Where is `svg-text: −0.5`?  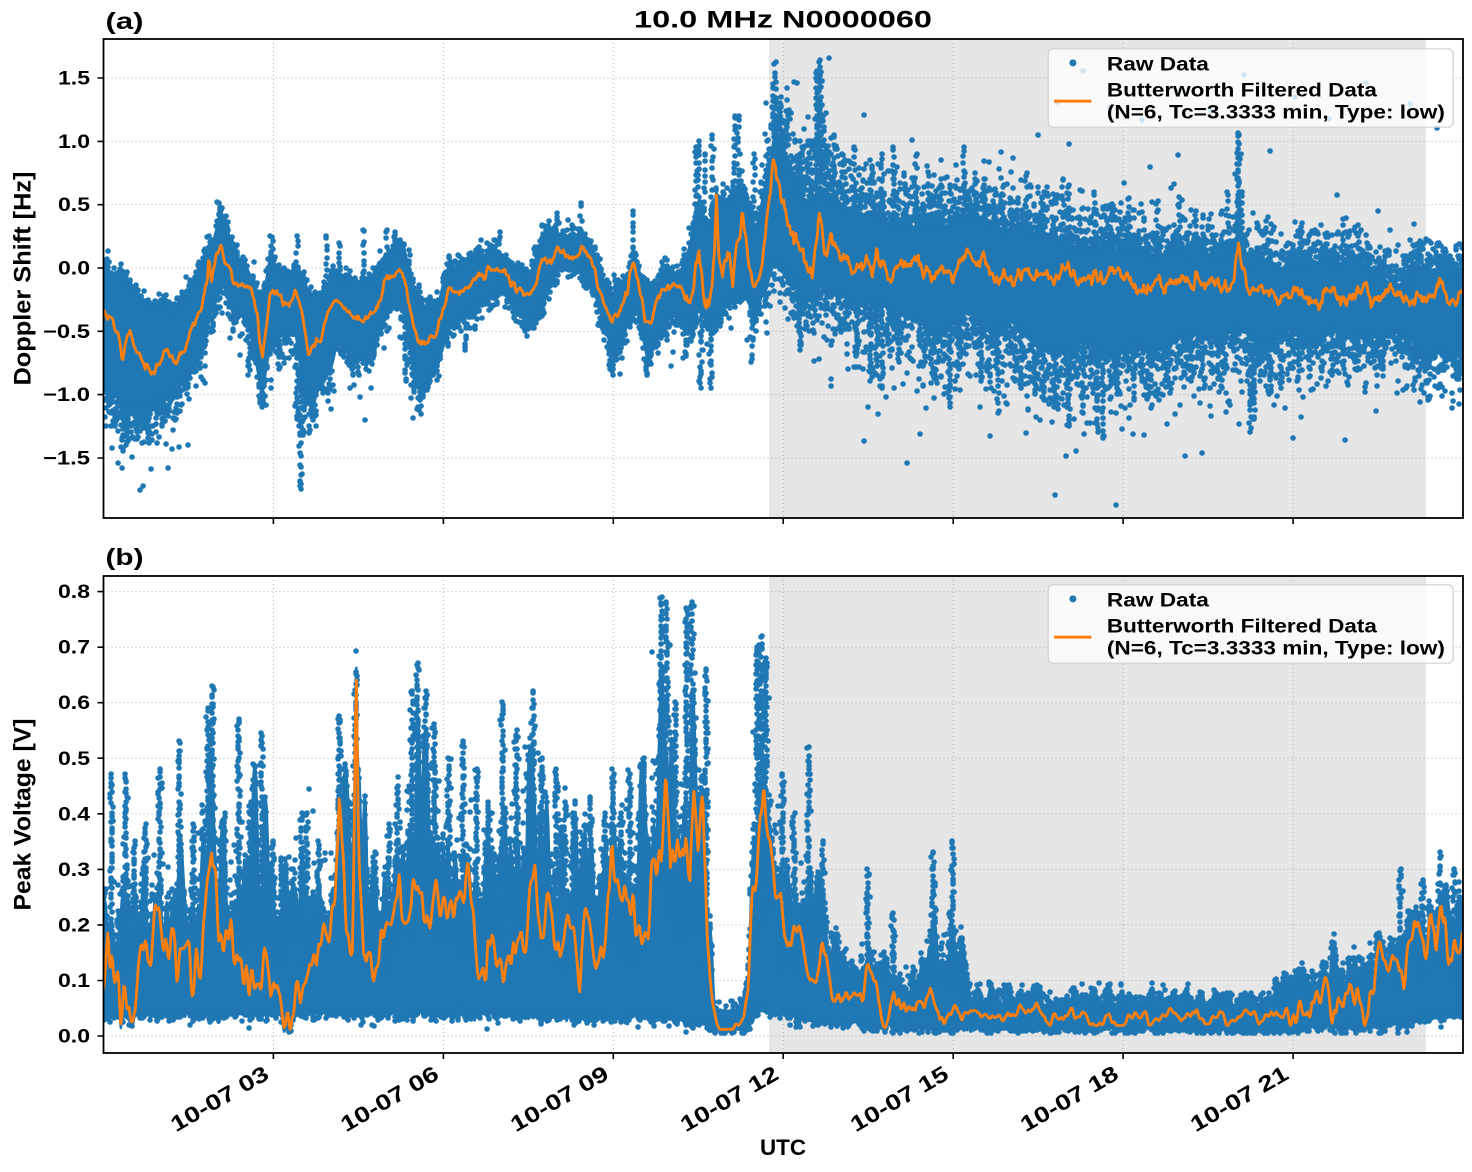 svg-text: −0.5 is located at coordinates (67, 332).